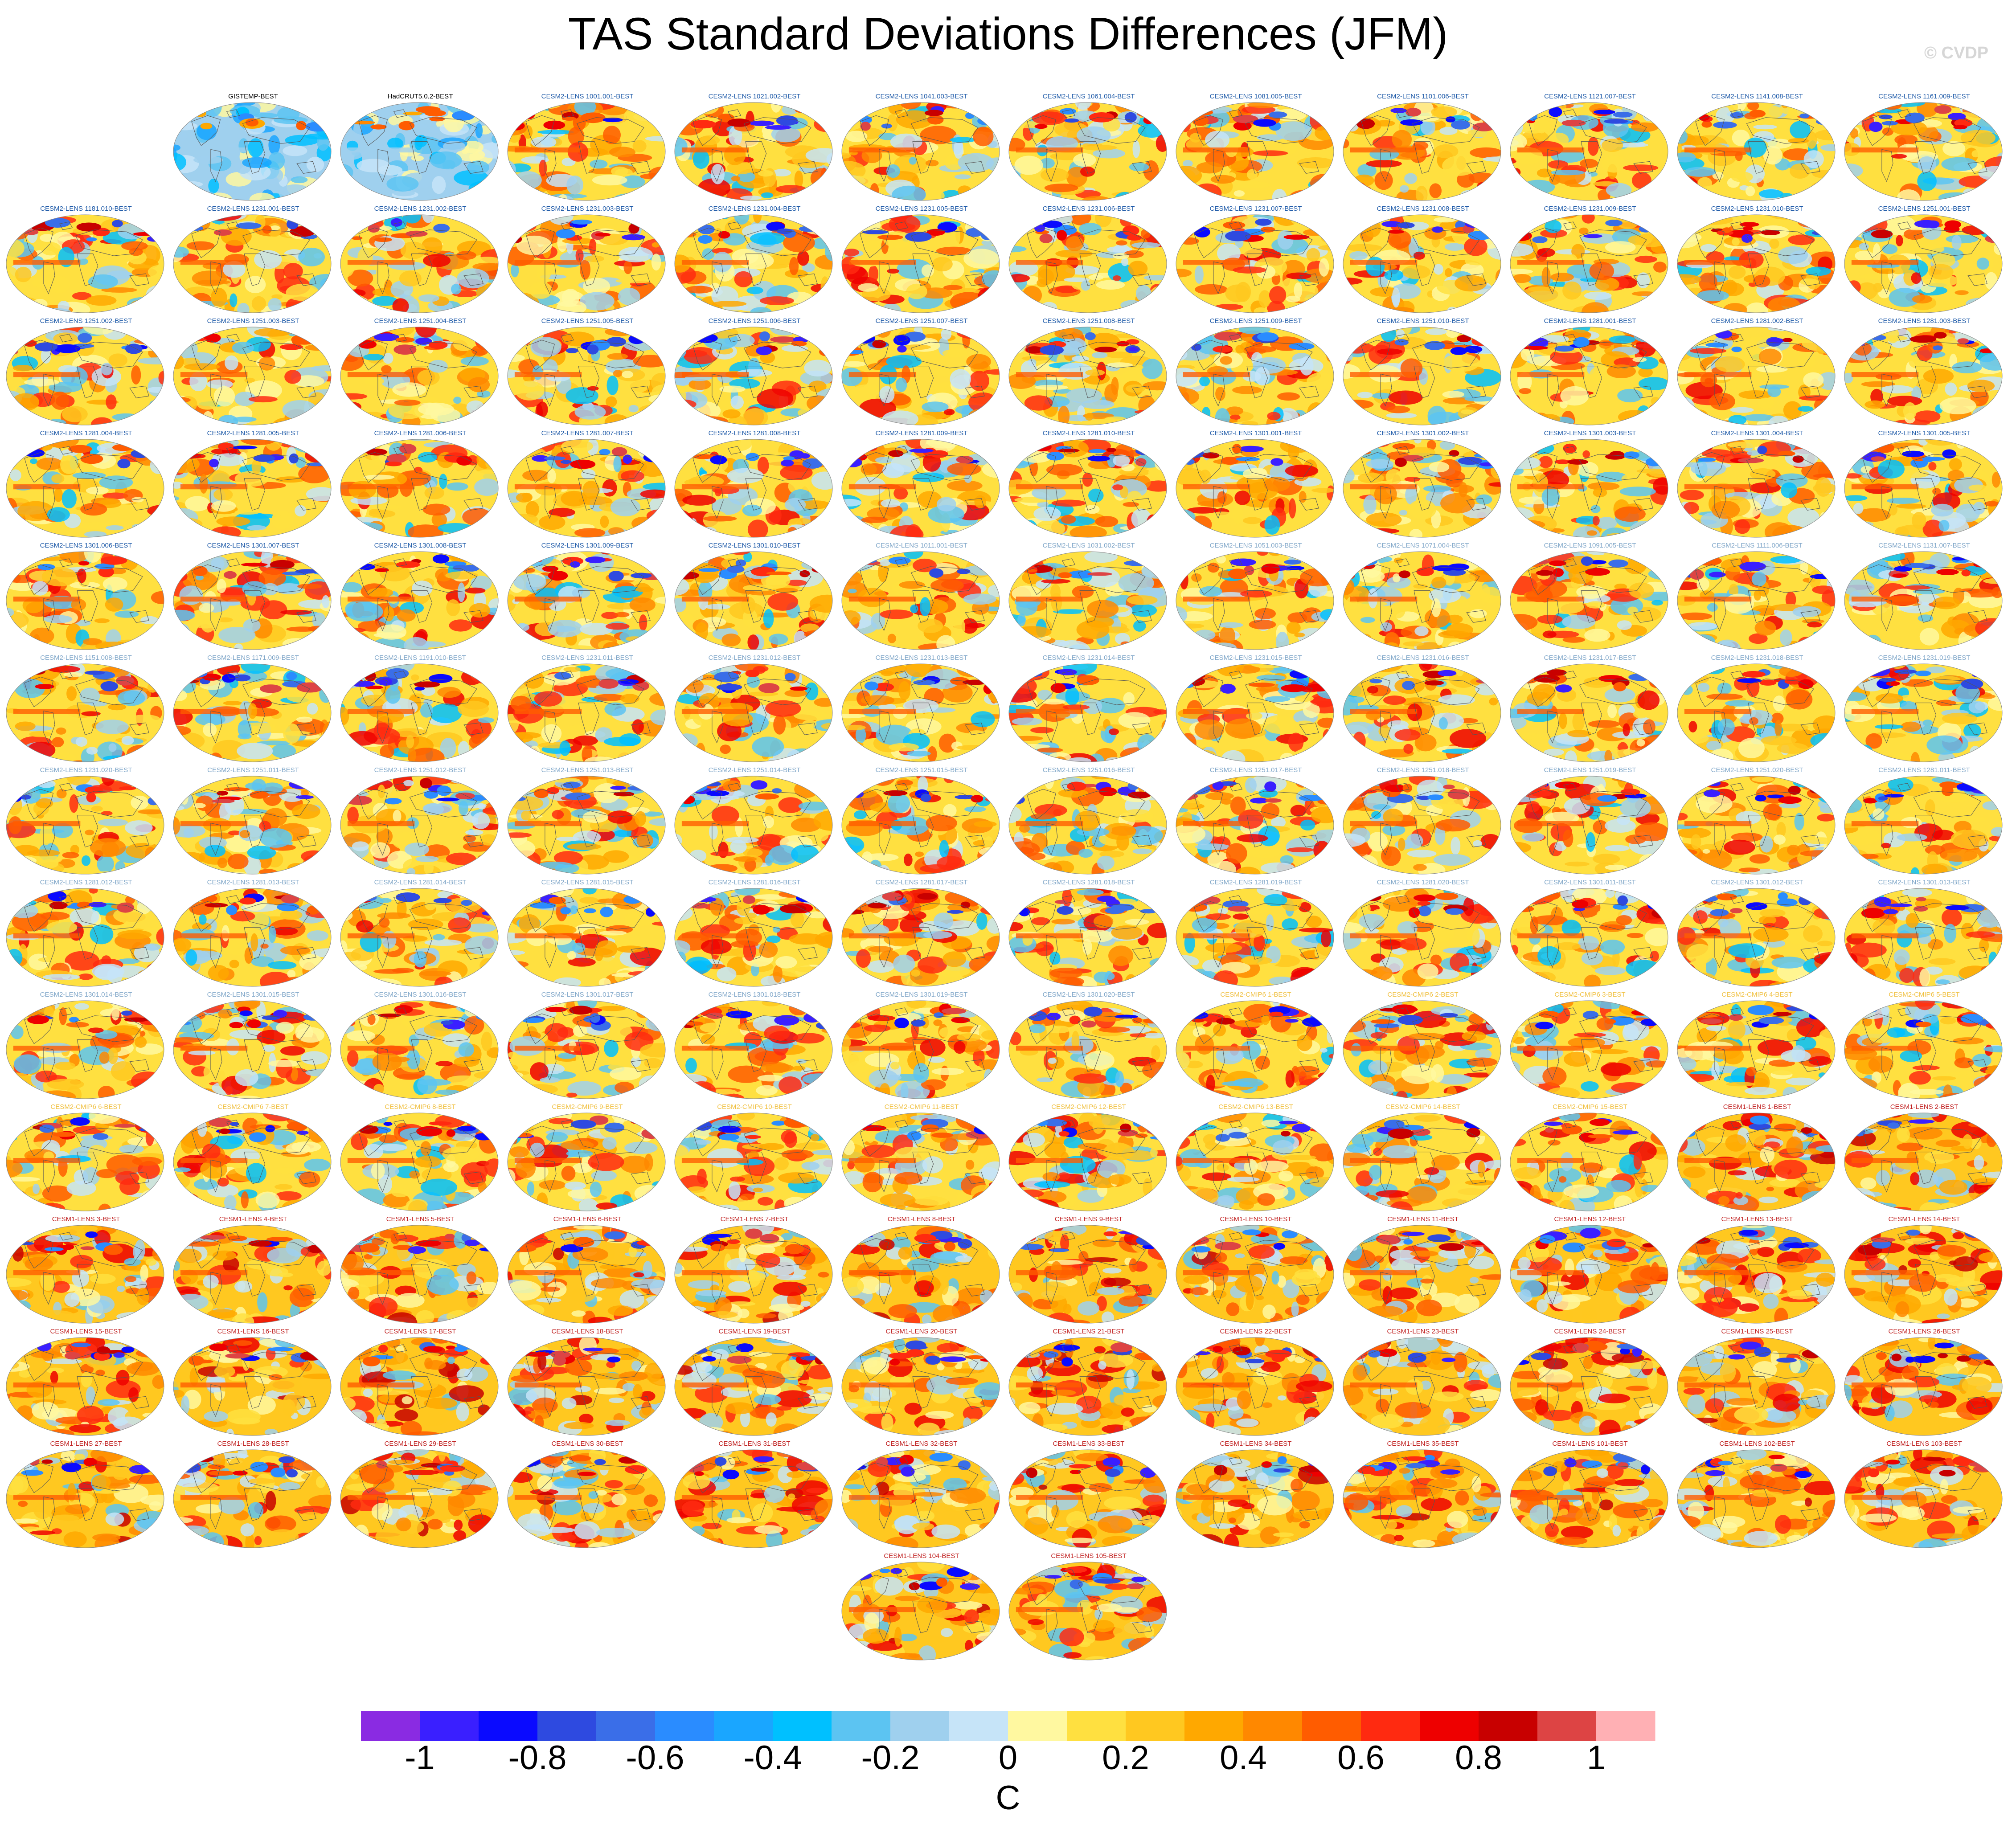  I want to click on map-panel-label: CESM2-LENS 1251.017-BEST, so click(1255, 770).